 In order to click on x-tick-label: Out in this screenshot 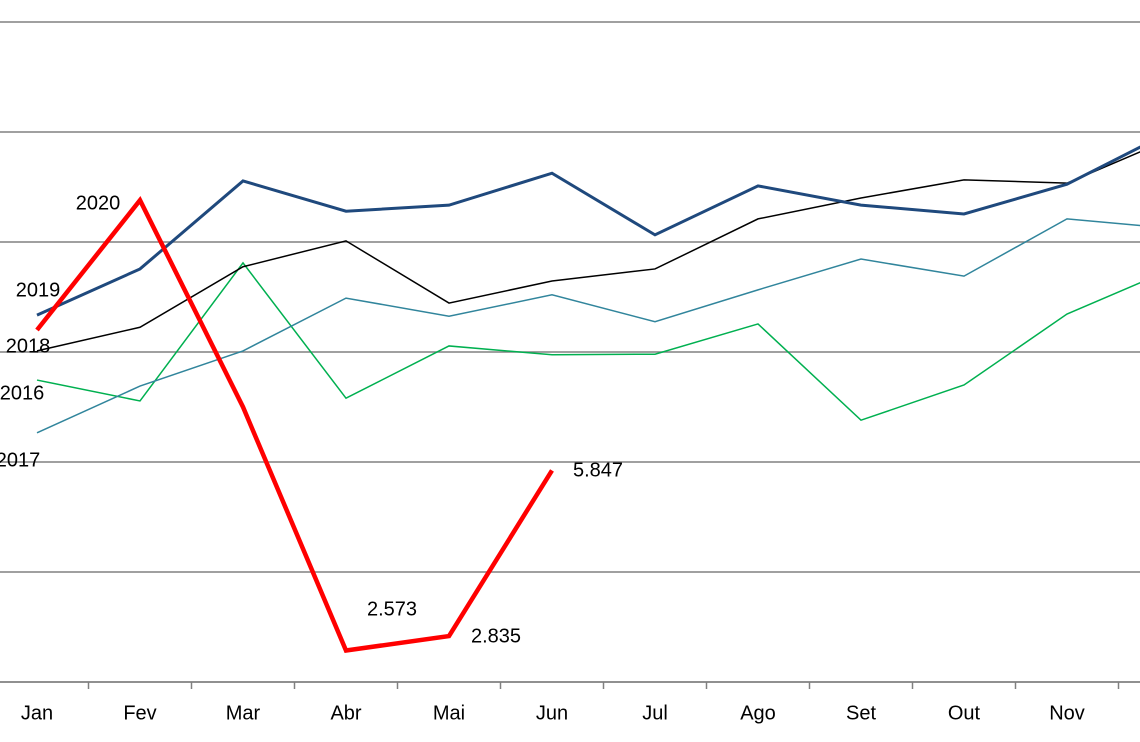, I will do `click(964, 713)`.